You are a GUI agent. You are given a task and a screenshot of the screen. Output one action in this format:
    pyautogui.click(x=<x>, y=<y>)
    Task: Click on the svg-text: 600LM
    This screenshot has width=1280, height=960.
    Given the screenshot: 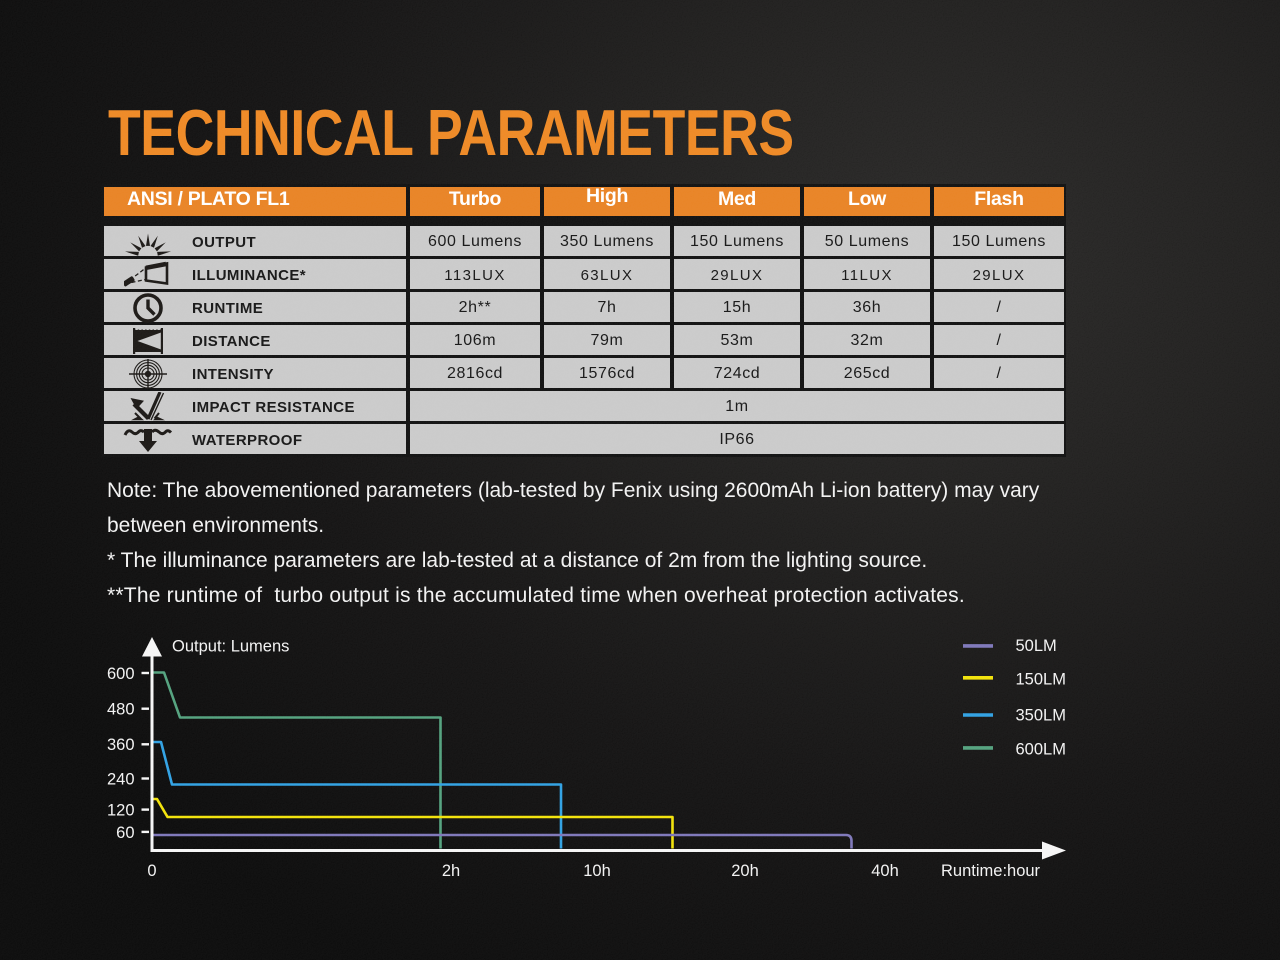 What is the action you would take?
    pyautogui.click(x=1041, y=749)
    